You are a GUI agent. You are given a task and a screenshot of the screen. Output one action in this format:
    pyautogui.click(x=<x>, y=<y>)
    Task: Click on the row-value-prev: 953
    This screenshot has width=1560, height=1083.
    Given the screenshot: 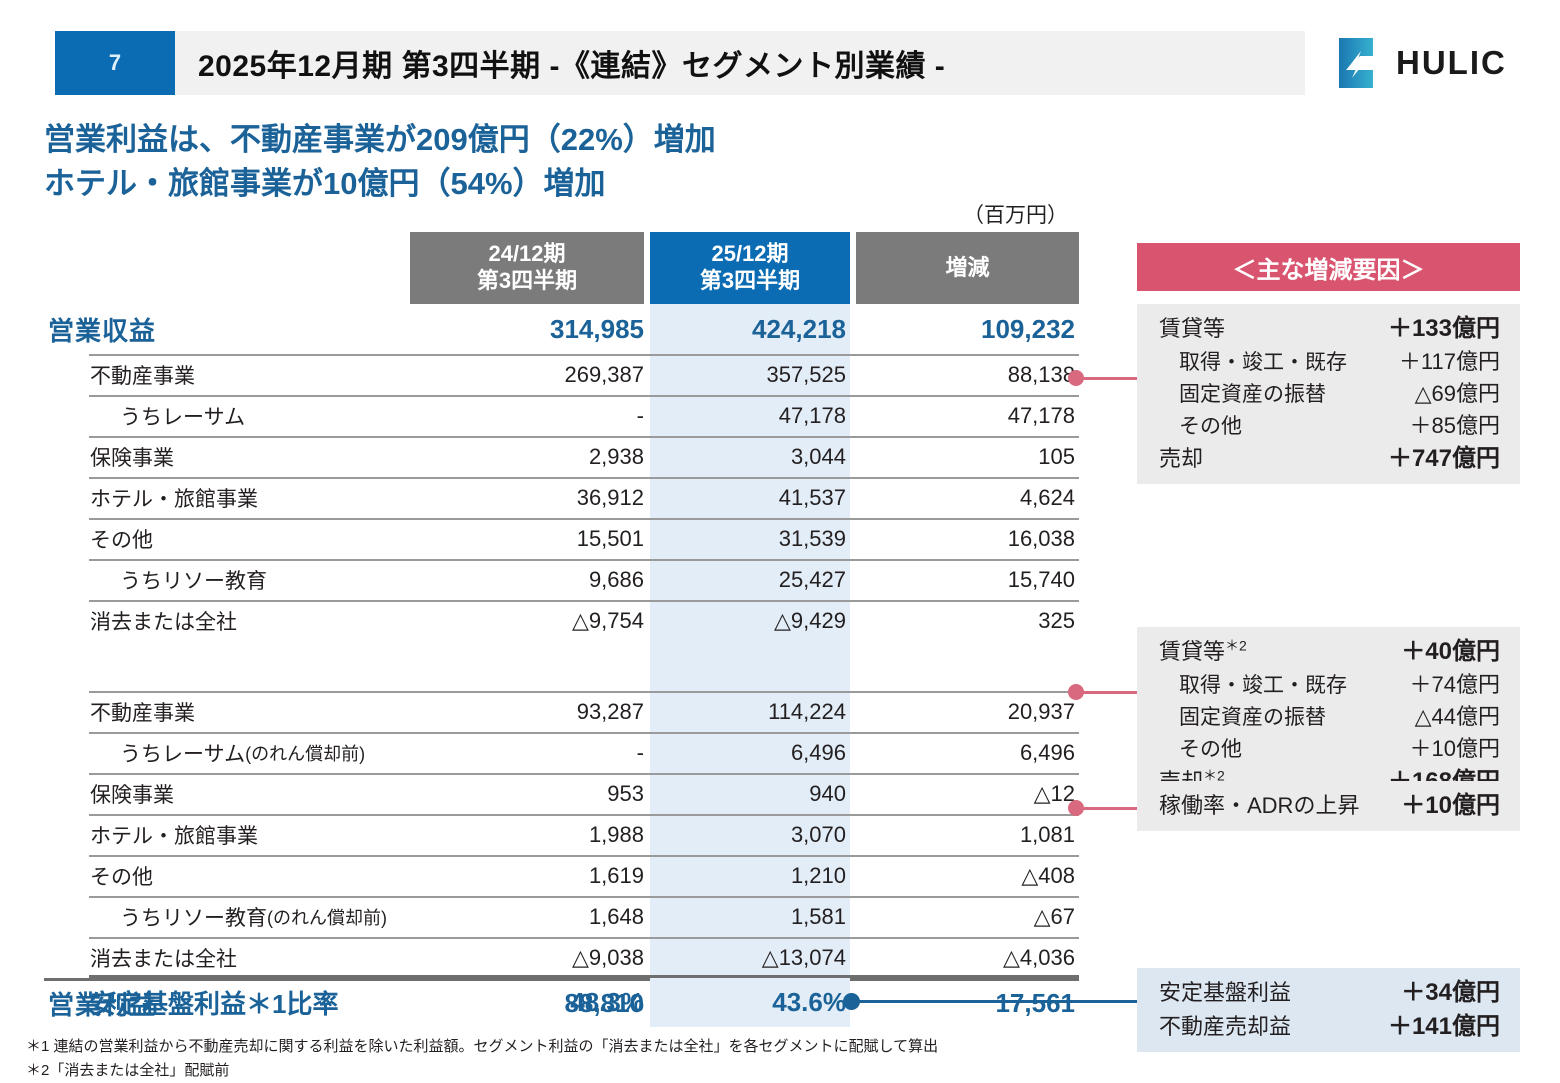 What is the action you would take?
    pyautogui.click(x=625, y=793)
    